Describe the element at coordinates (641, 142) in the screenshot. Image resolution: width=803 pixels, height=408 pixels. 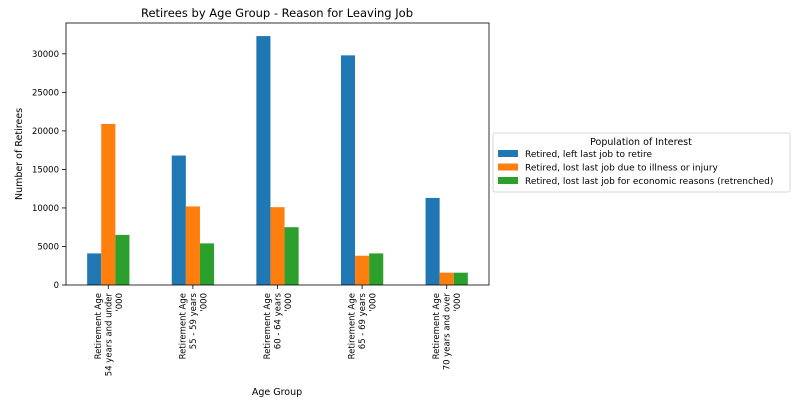
I see `legend-title: Population of Interest` at that location.